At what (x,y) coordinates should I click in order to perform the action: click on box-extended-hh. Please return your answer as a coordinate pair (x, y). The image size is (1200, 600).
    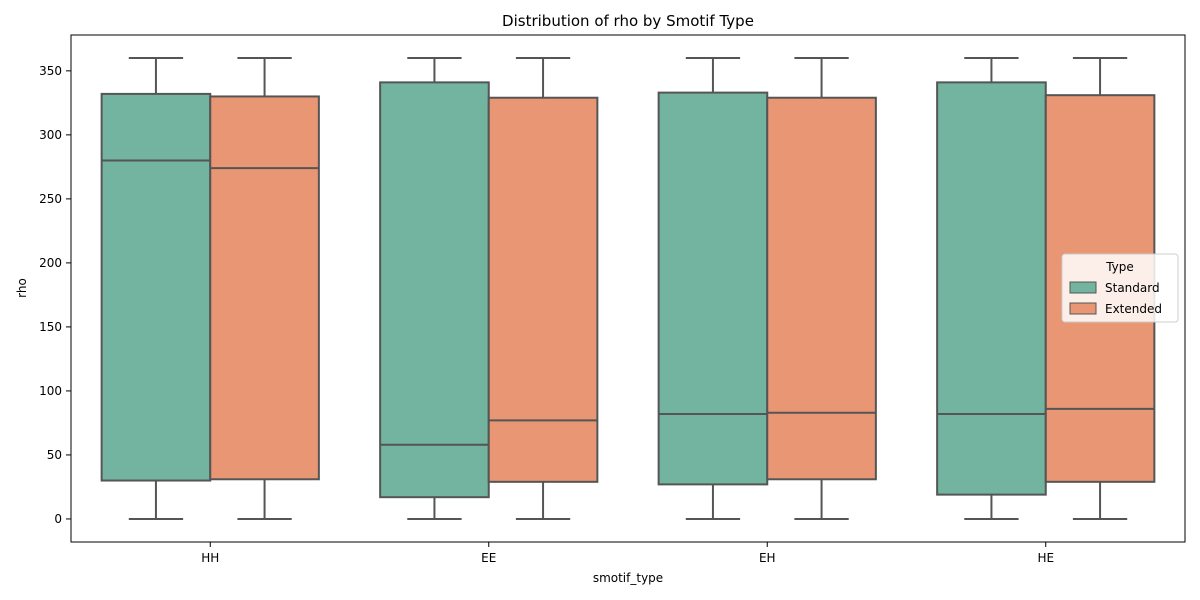
    Looking at the image, I should click on (264, 288).